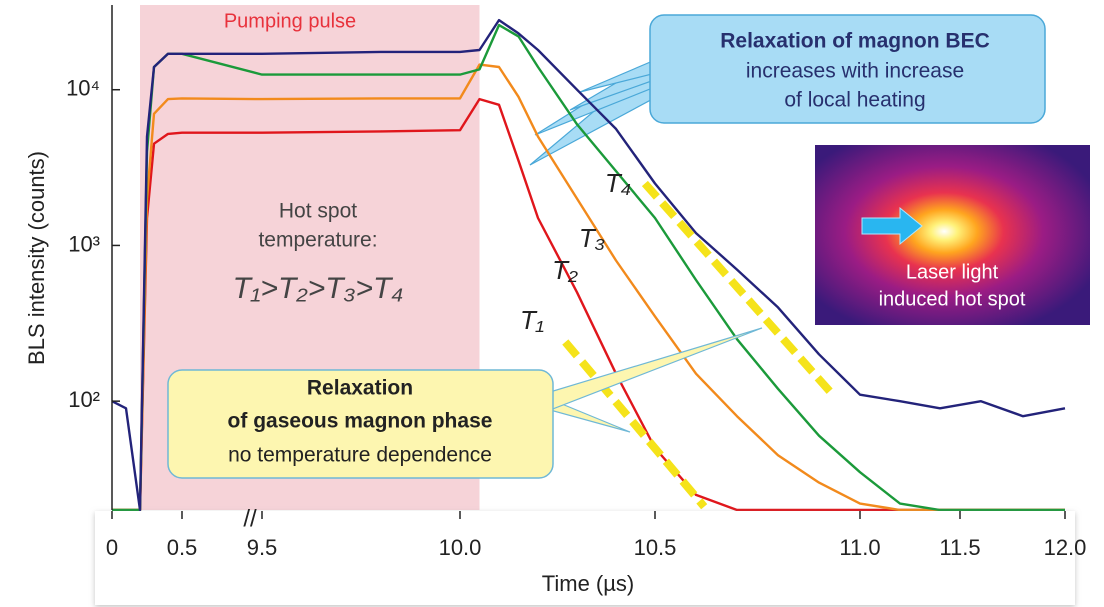  Describe the element at coordinates (318, 211) in the screenshot. I see `hot-spot-text: Hot spot` at that location.